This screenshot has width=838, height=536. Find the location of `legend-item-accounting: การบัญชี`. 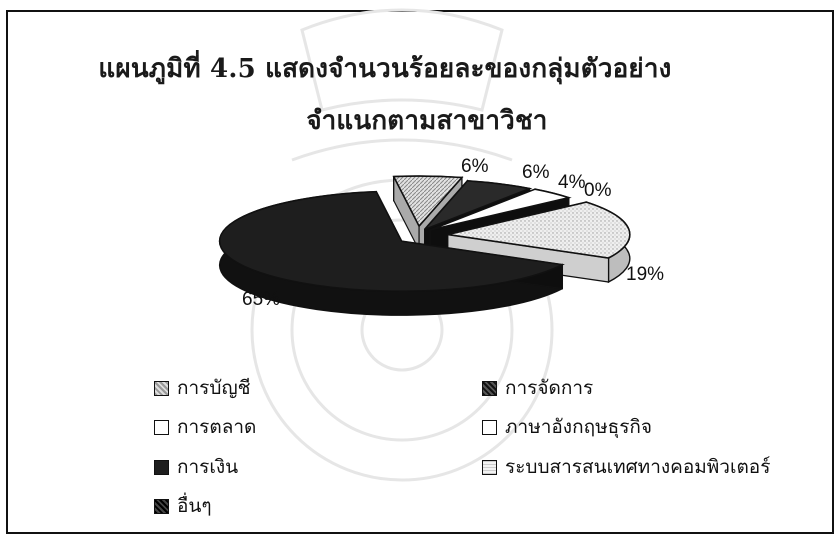

legend-item-accounting: การบัญชี is located at coordinates (202, 388).